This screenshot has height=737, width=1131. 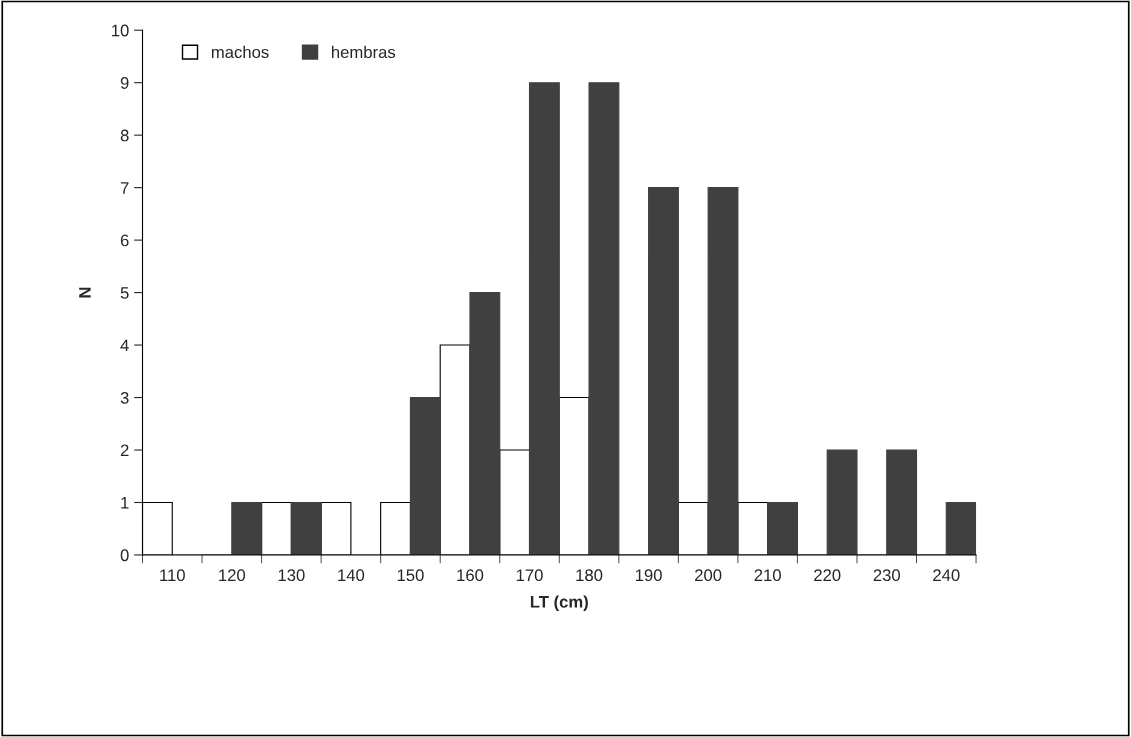 I want to click on x-tick-label: 210, so click(x=767, y=575).